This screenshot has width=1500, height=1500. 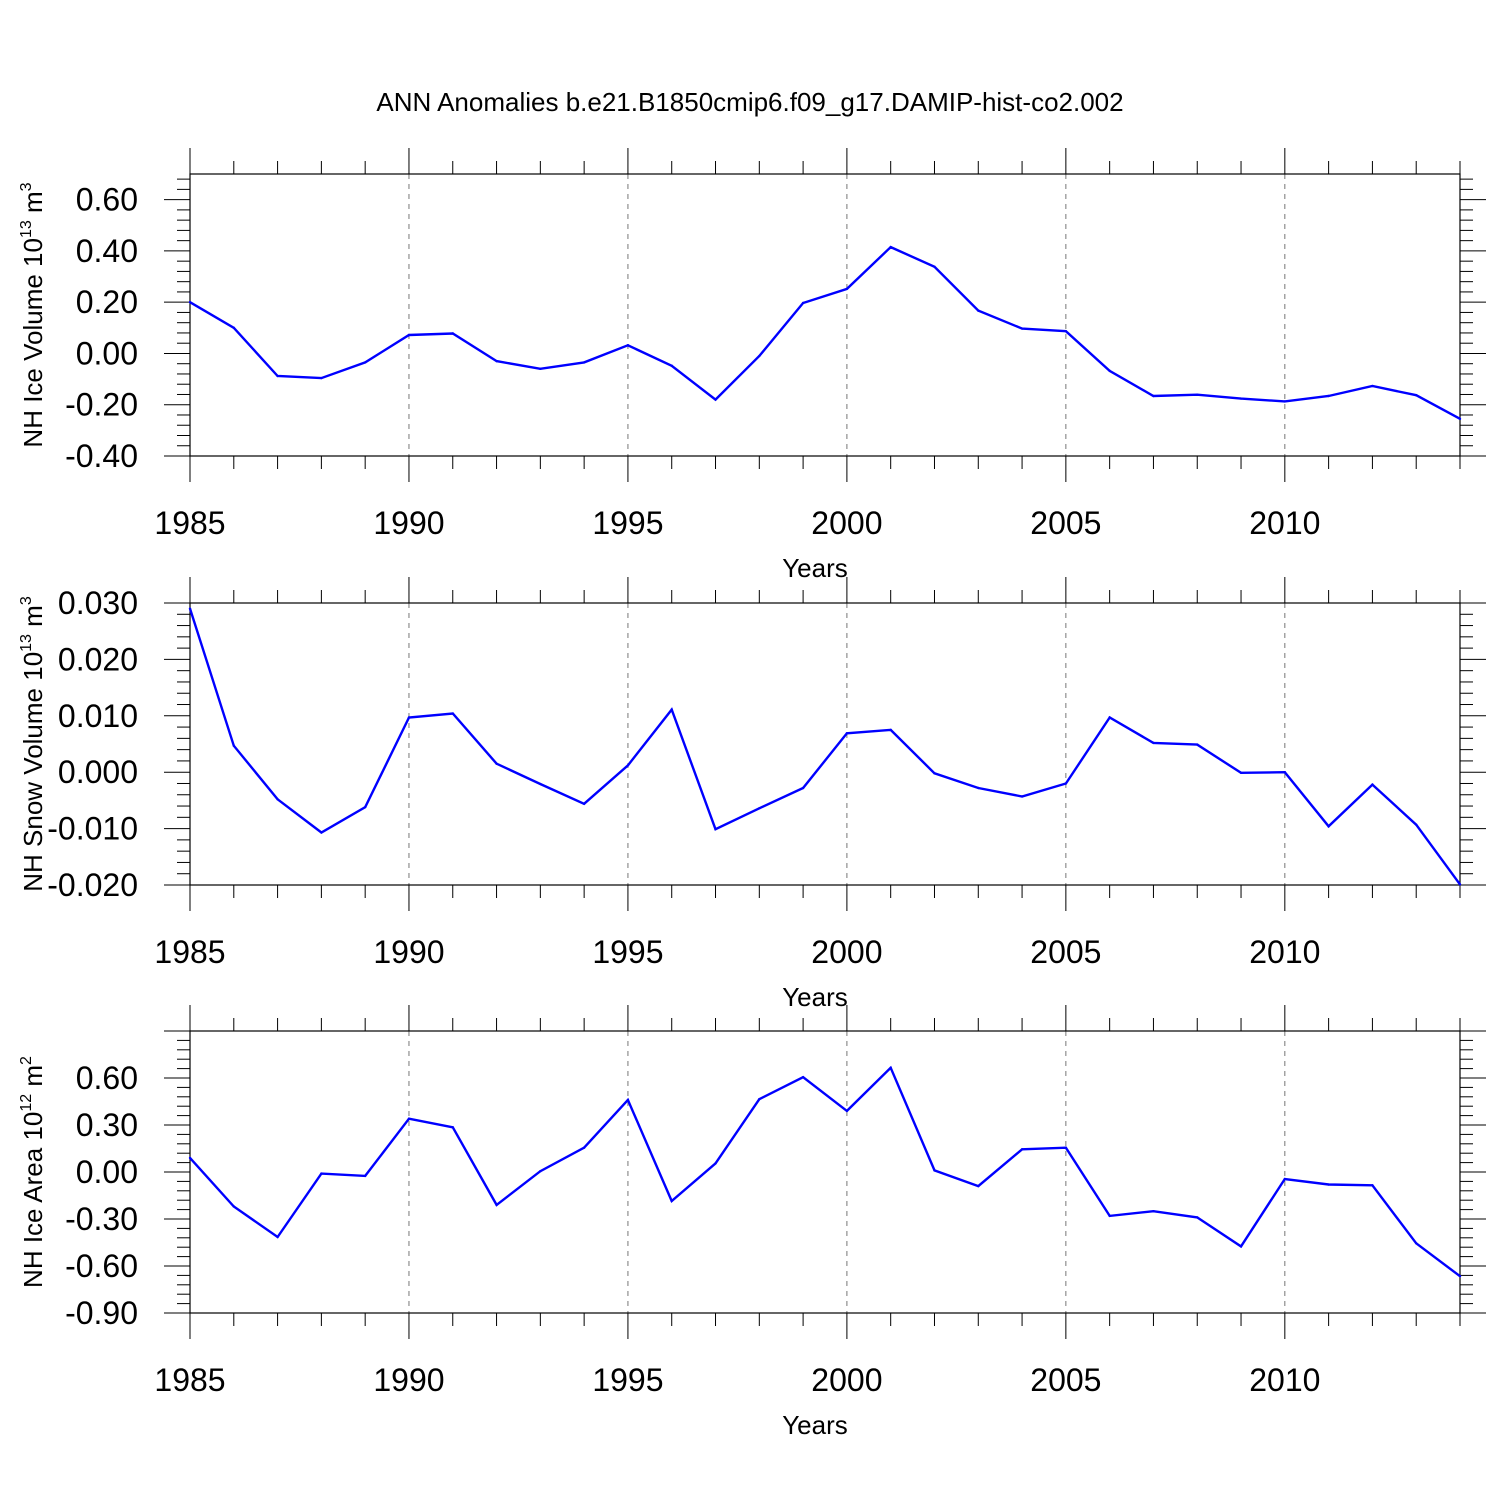 I want to click on y-tick-label: 0.030, so click(x=98, y=603).